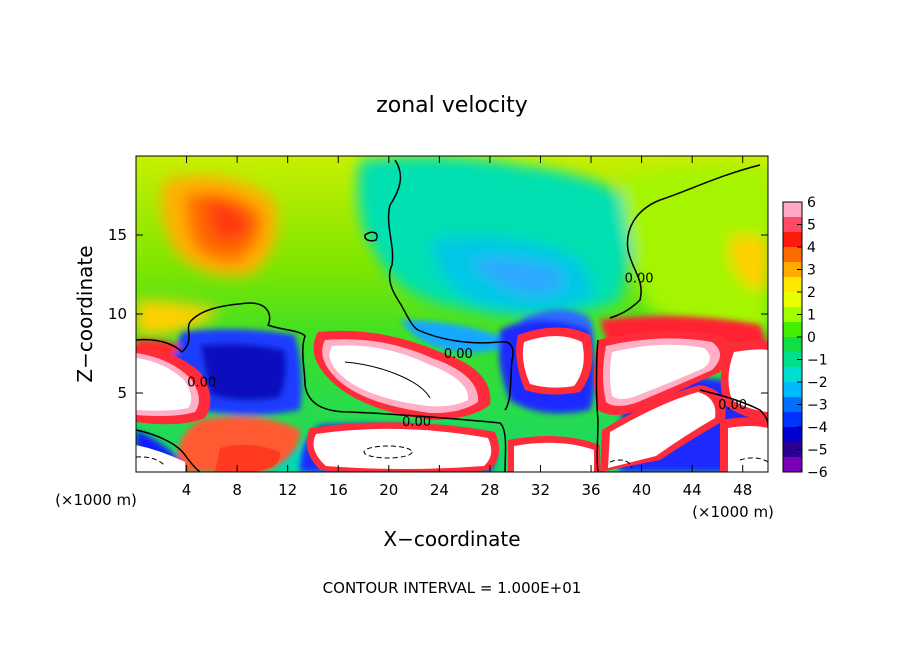  I want to click on y-tick-label: 10, so click(117, 314).